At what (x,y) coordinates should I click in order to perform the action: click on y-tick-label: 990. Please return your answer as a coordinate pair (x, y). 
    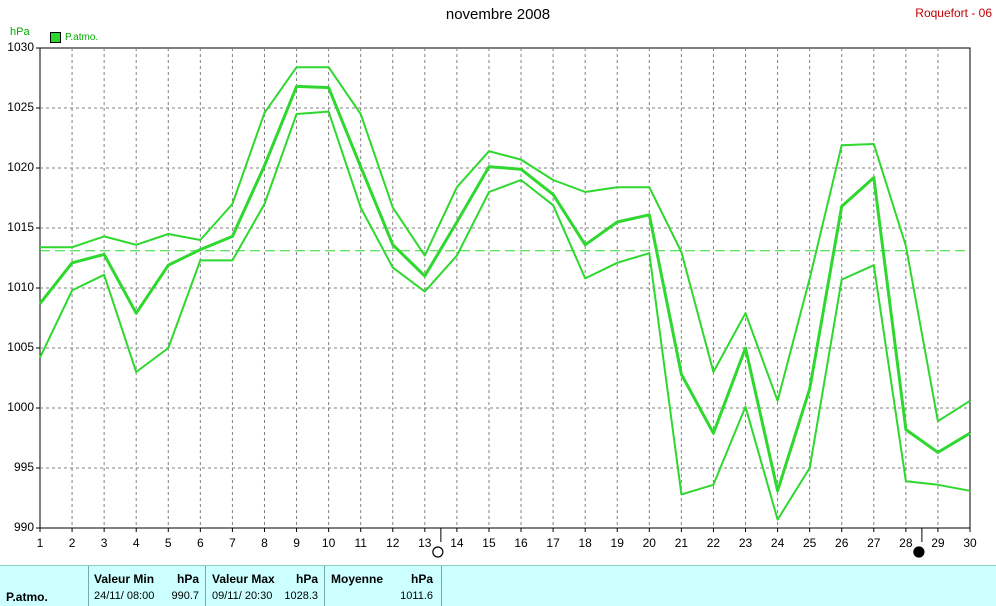
    Looking at the image, I should click on (23, 527).